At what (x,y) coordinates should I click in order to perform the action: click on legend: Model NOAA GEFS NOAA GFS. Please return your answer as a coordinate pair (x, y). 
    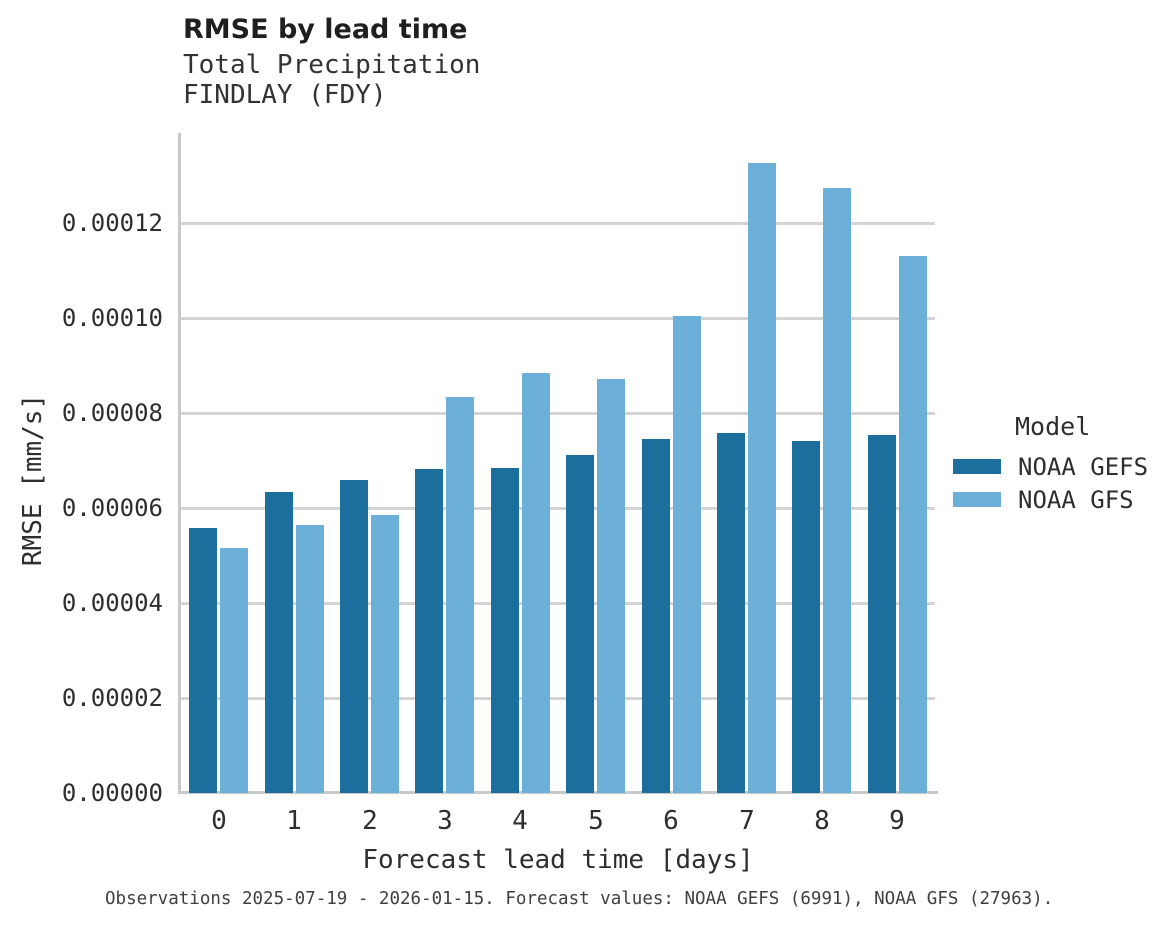
    Looking at the image, I should click on (1064, 464).